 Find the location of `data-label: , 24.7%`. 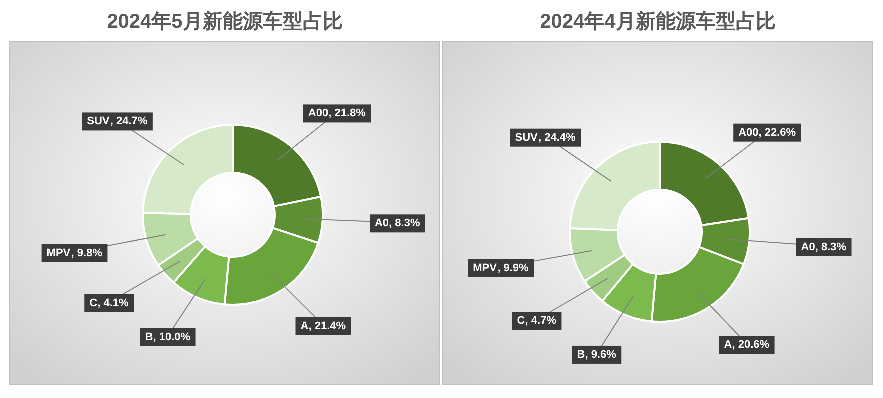

data-label: , 24.7% is located at coordinates (129, 122).